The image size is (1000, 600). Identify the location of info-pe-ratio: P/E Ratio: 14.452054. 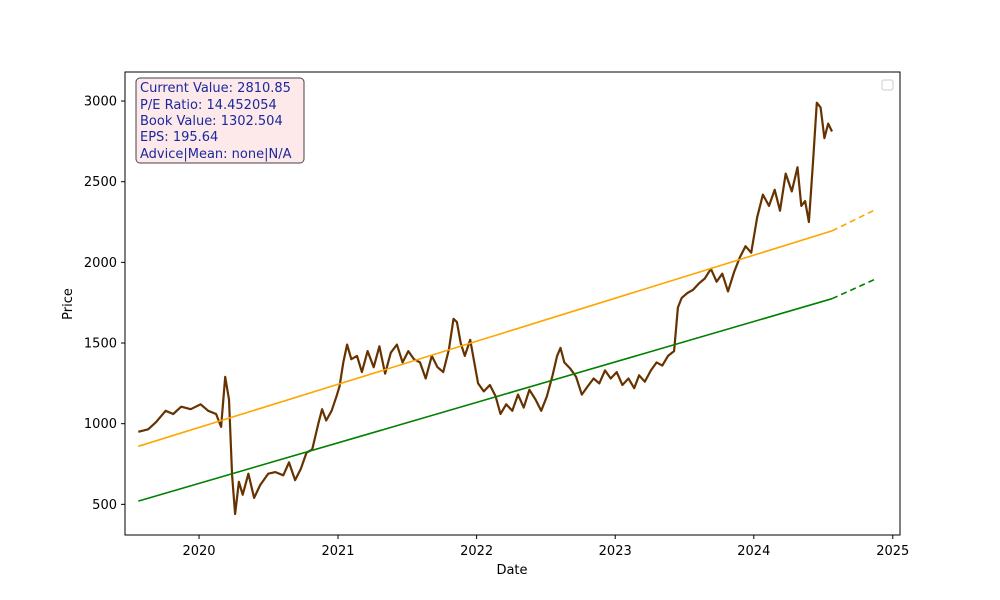
(208, 105).